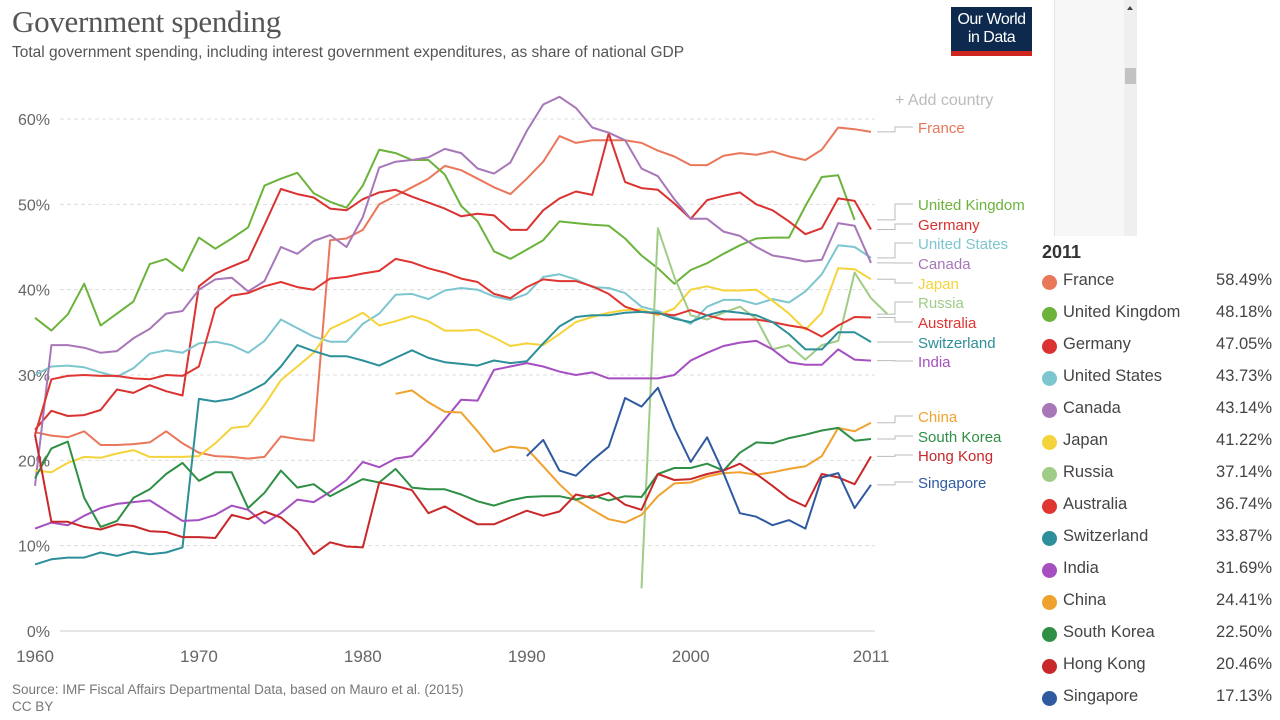  Describe the element at coordinates (1244, 536) in the screenshot. I see `legend-value: 33.87%` at that location.